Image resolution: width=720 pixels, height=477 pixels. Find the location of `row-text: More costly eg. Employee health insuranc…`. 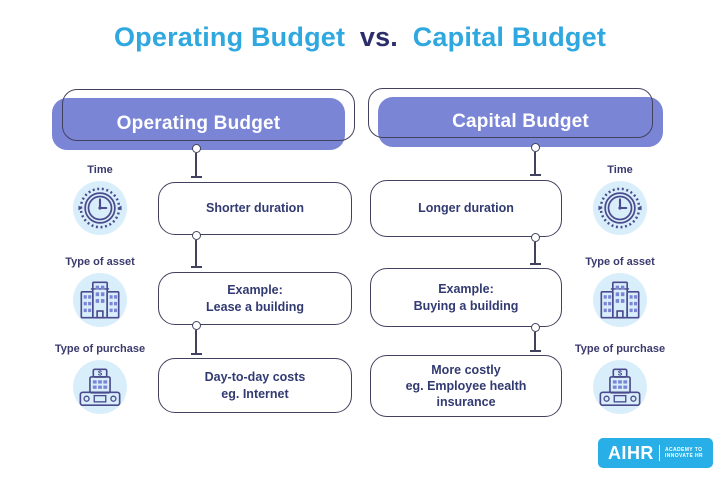

row-text: More costly eg. Employee health insuranc… is located at coordinates (466, 386).